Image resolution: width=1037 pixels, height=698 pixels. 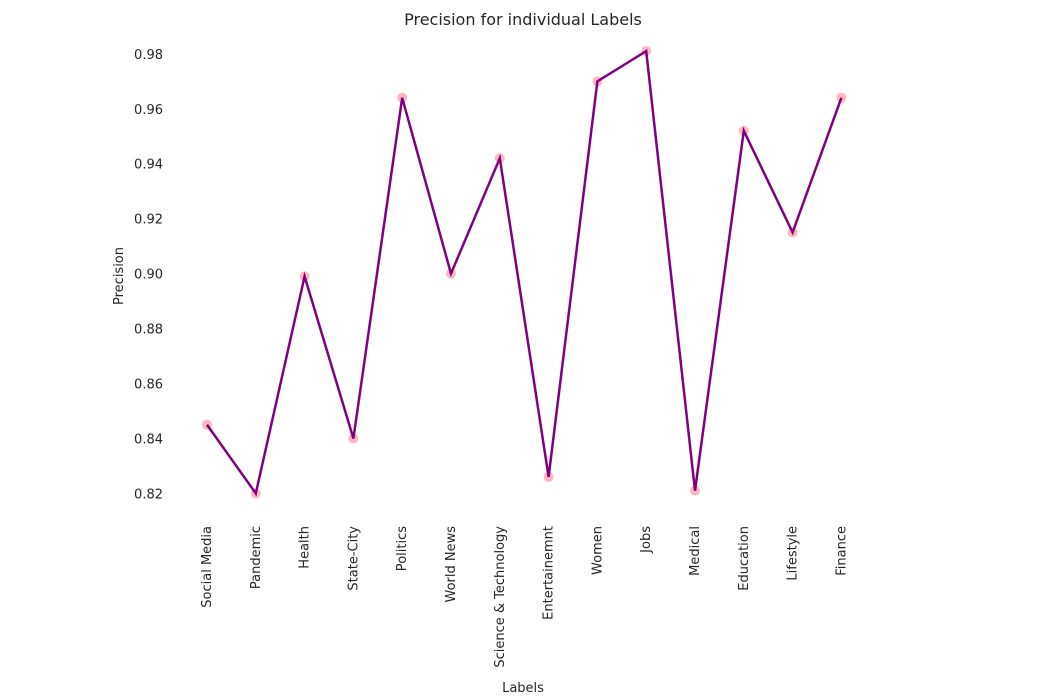 I want to click on y-tick-label: 0.84, so click(x=148, y=439).